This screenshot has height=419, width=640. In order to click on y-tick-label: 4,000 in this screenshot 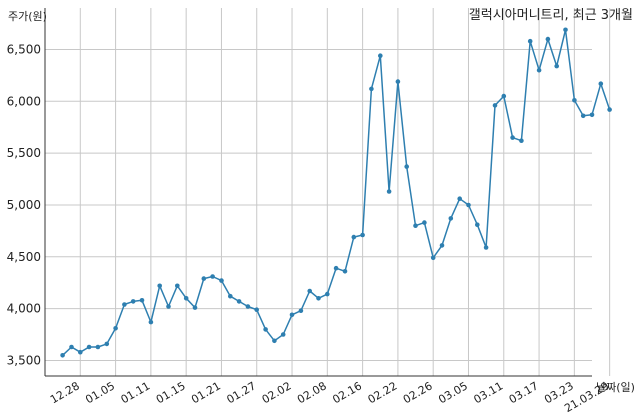, I will do `click(24, 309)`.